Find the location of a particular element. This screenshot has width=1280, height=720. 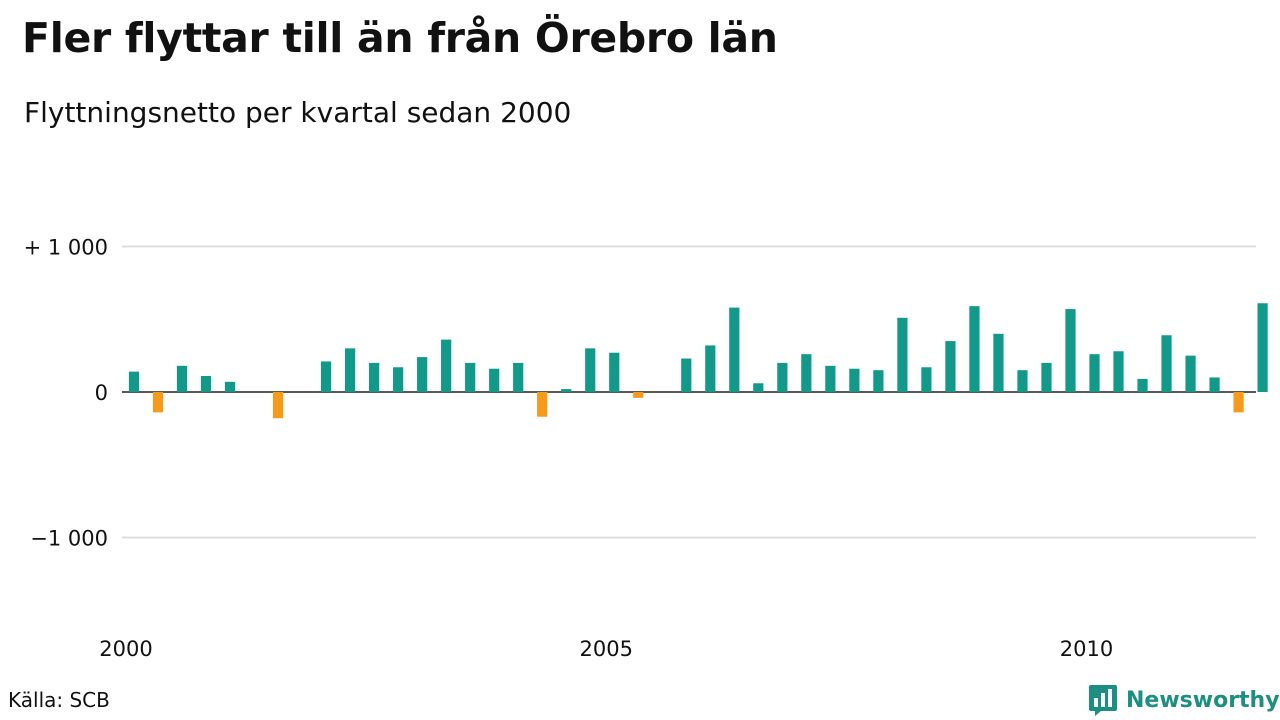

x-tick-label: 2005 is located at coordinates (606, 649).